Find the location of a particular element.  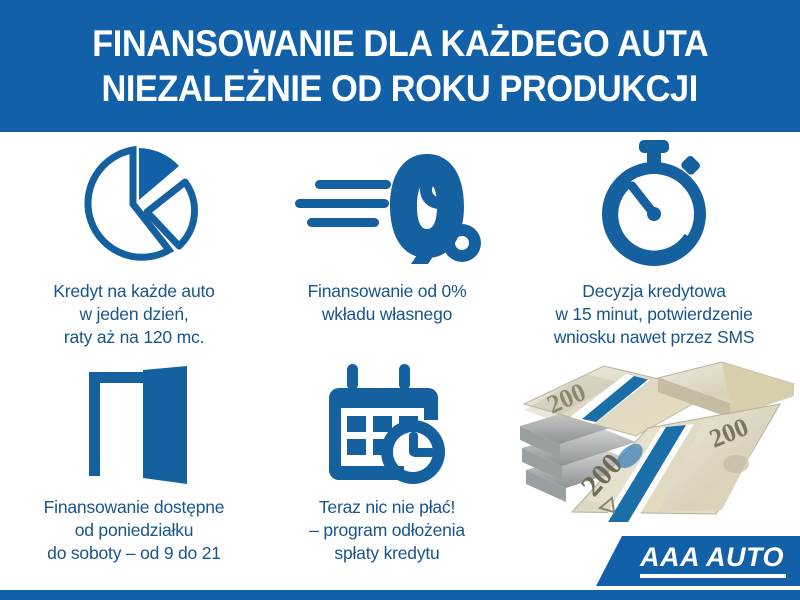

zero-percent-icon is located at coordinates (387, 200).